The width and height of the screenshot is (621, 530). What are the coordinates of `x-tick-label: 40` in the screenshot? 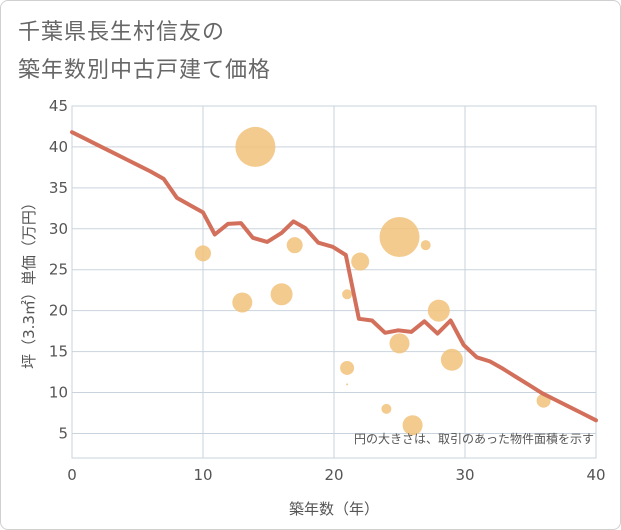 It's located at (595, 475).